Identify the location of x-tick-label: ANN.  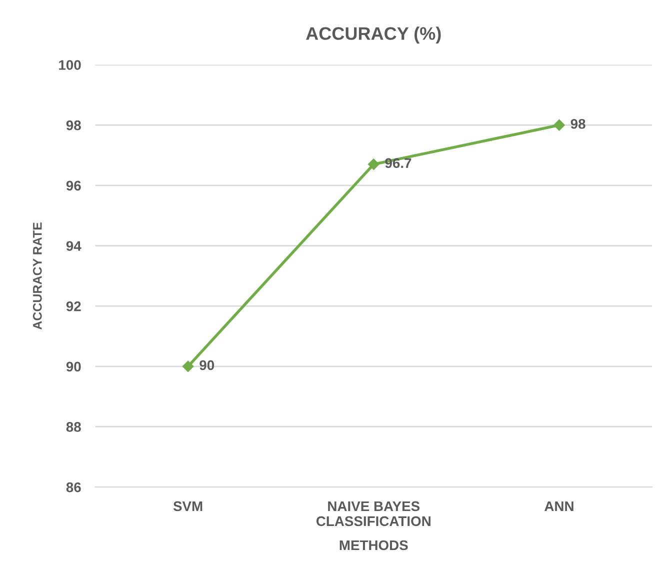
(559, 506).